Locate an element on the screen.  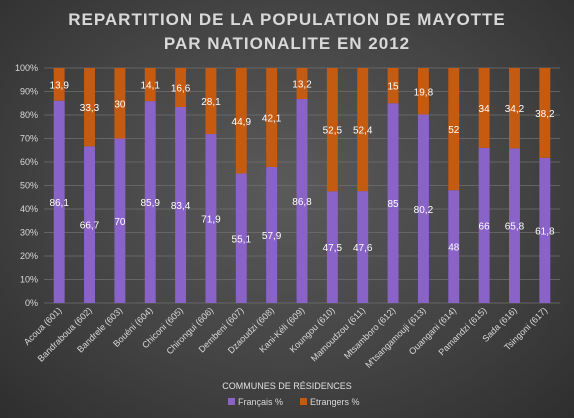
data-label-francais: 85 is located at coordinates (393, 204).